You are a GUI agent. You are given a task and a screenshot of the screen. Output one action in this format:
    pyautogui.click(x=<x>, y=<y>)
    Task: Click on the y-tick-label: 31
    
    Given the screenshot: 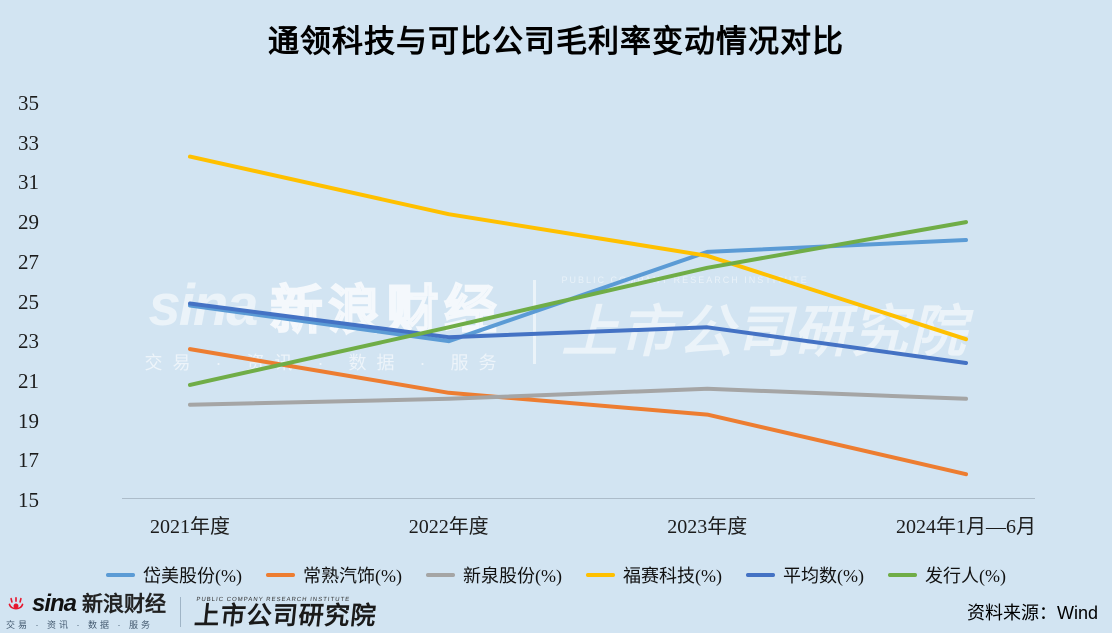 What is the action you would take?
    pyautogui.click(x=28, y=182)
    